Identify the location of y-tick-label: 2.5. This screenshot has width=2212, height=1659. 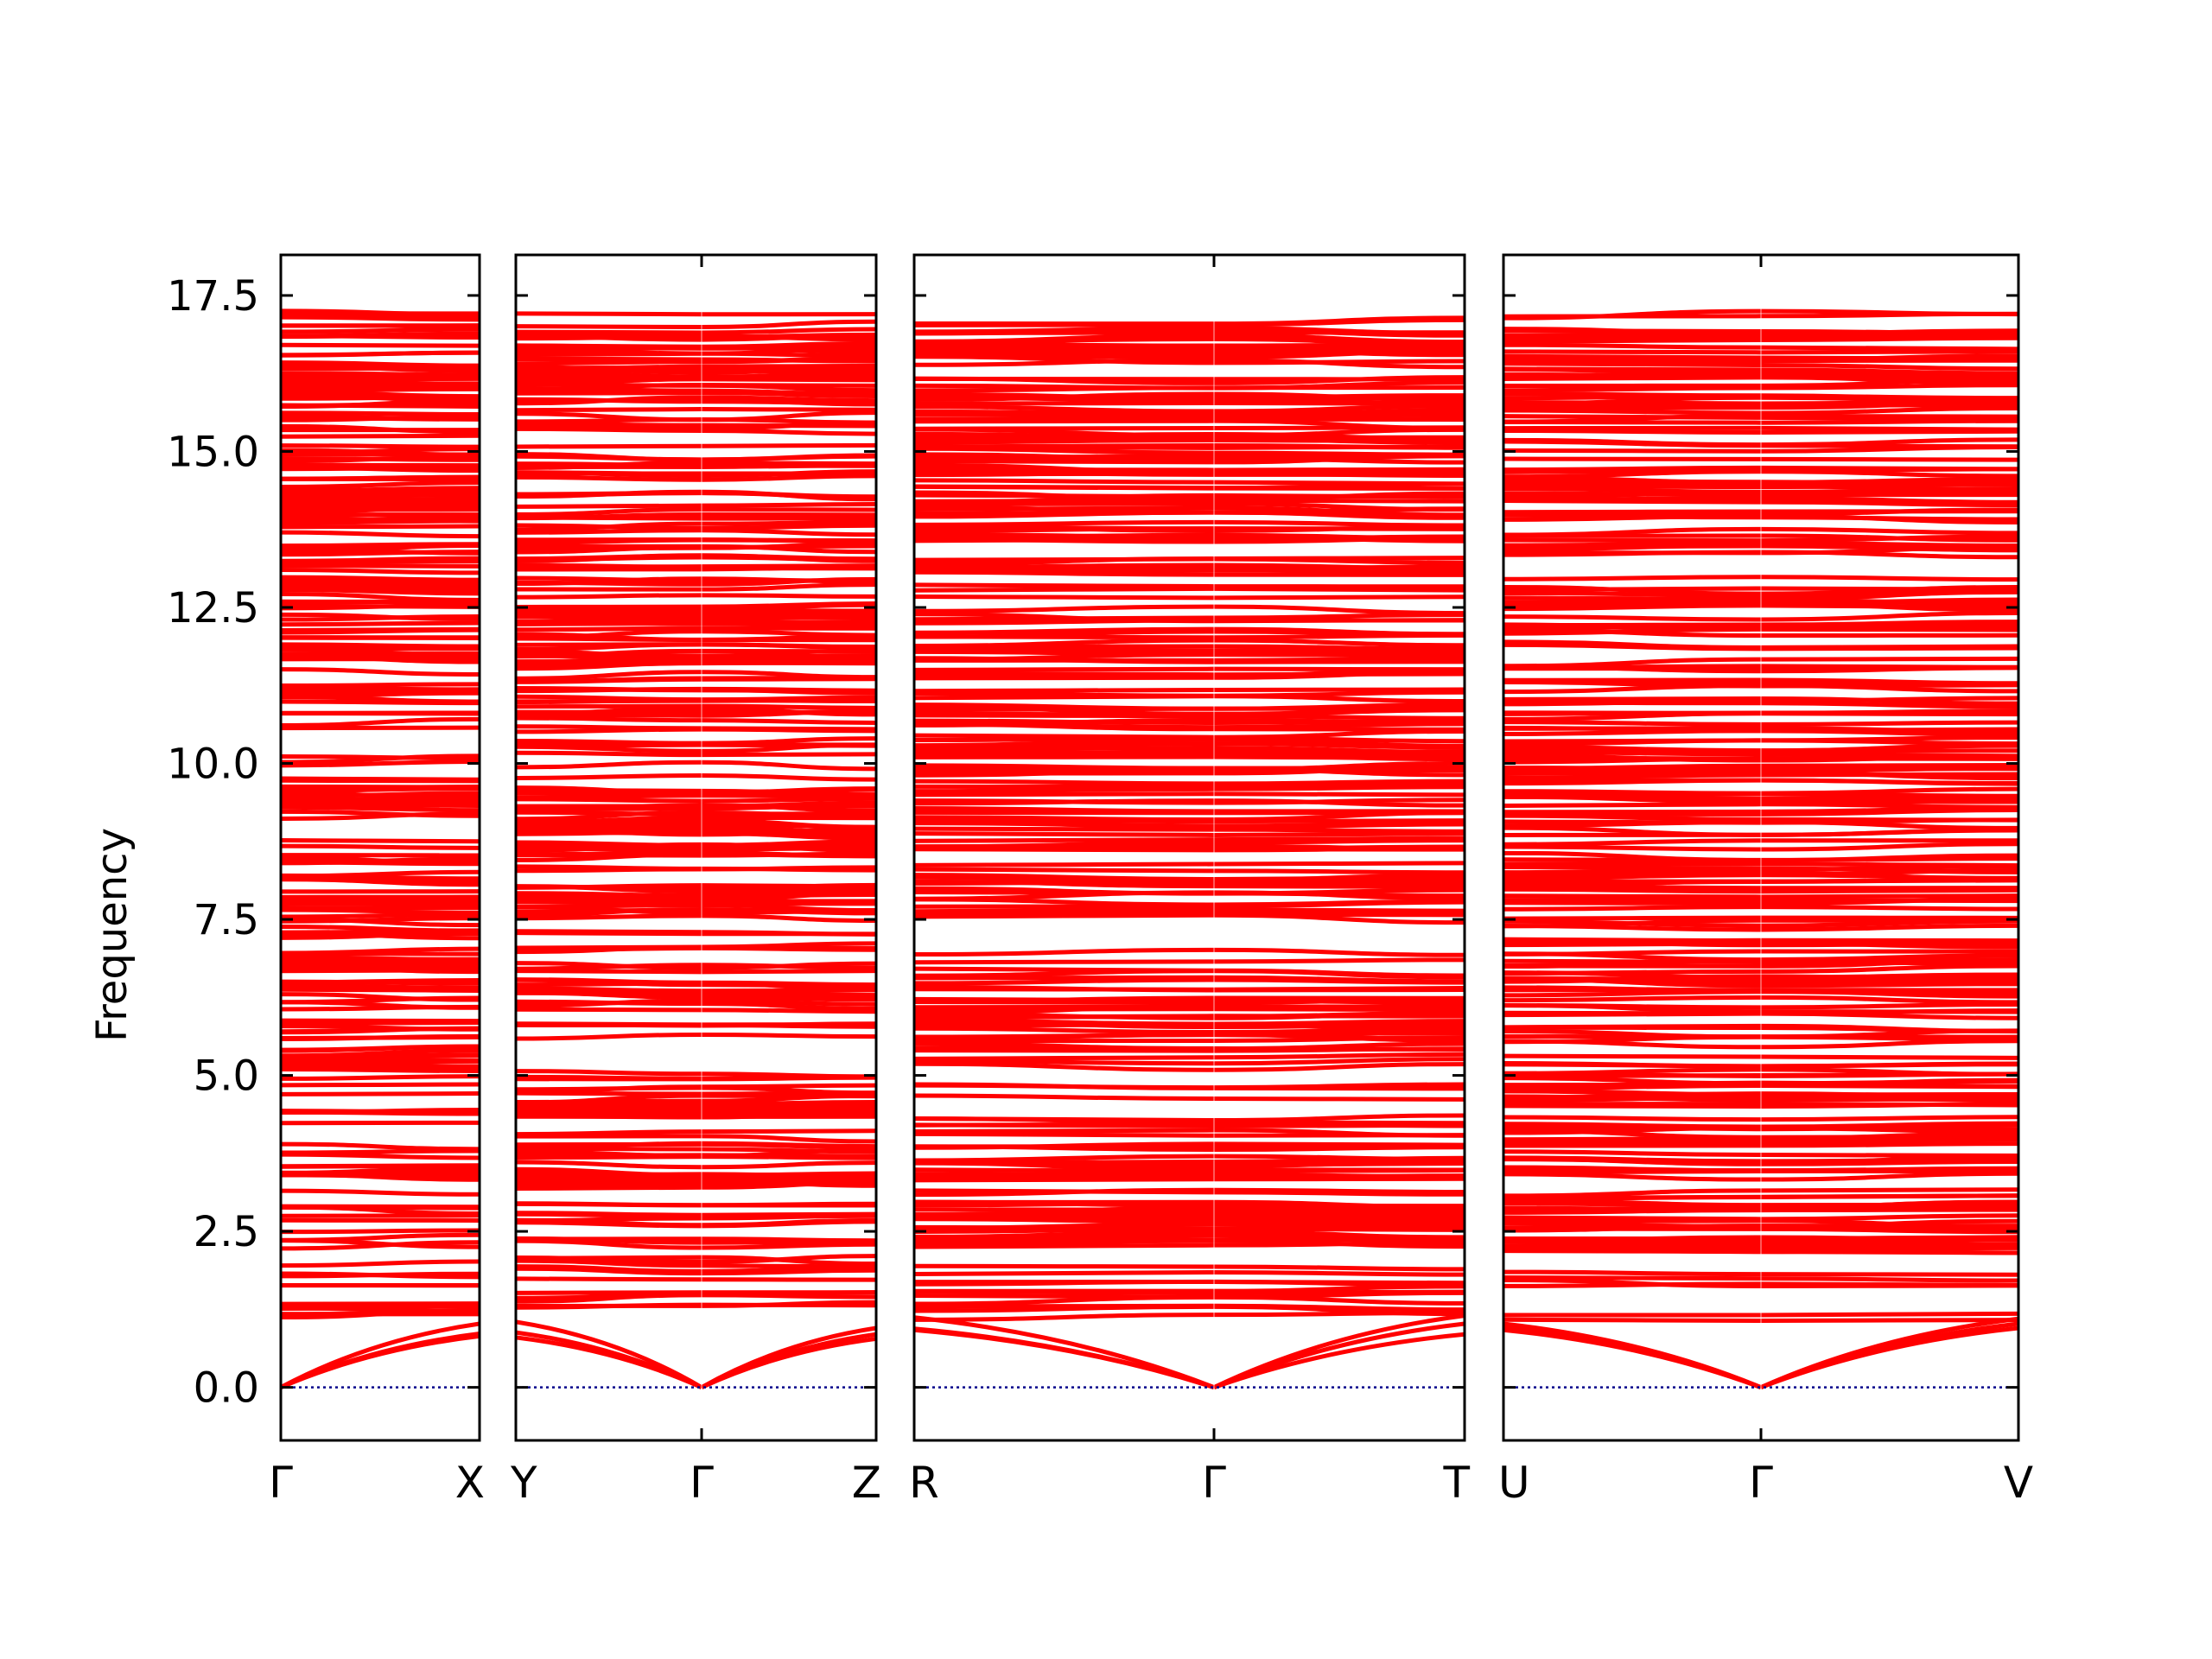
(226, 1232).